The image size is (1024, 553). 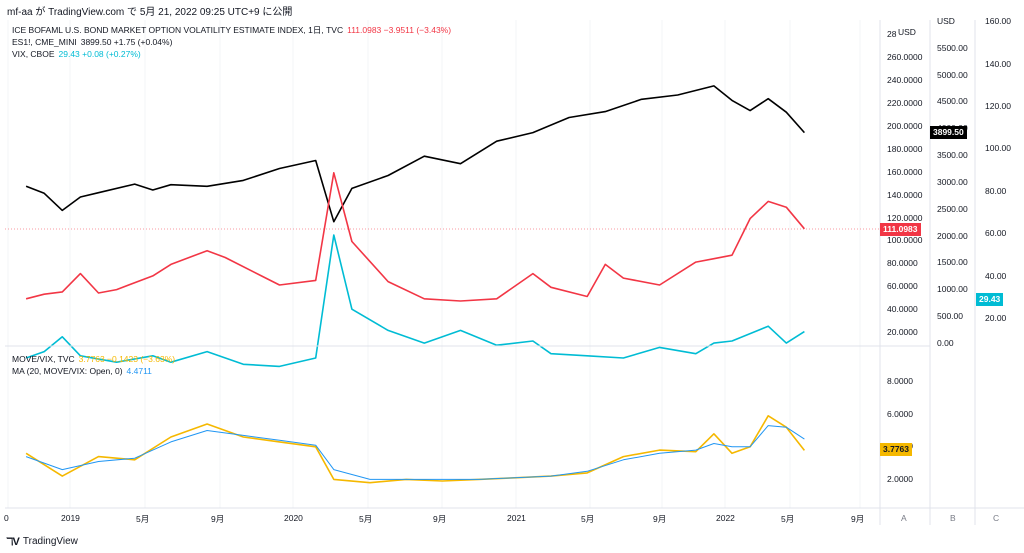 I want to click on time-tick-label: 2019, so click(x=70, y=518).